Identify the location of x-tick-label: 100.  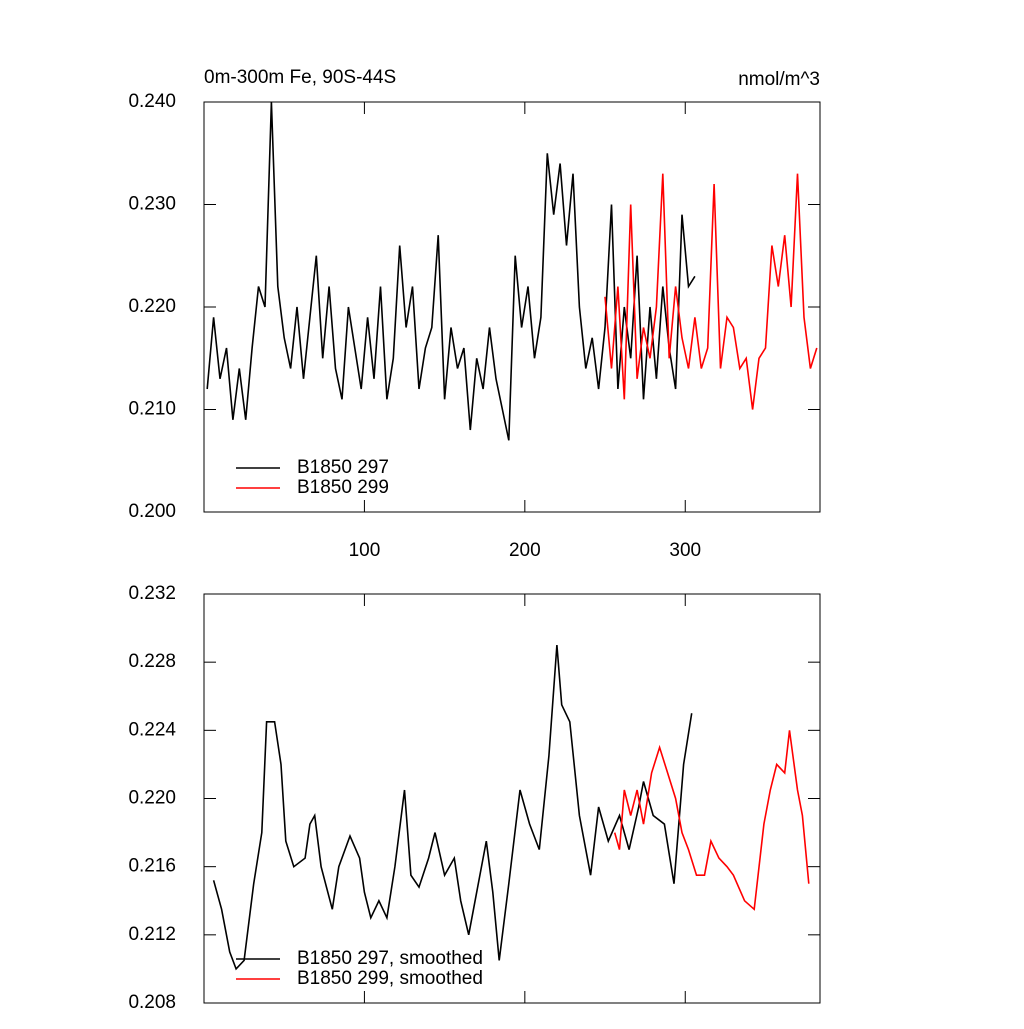
(365, 550).